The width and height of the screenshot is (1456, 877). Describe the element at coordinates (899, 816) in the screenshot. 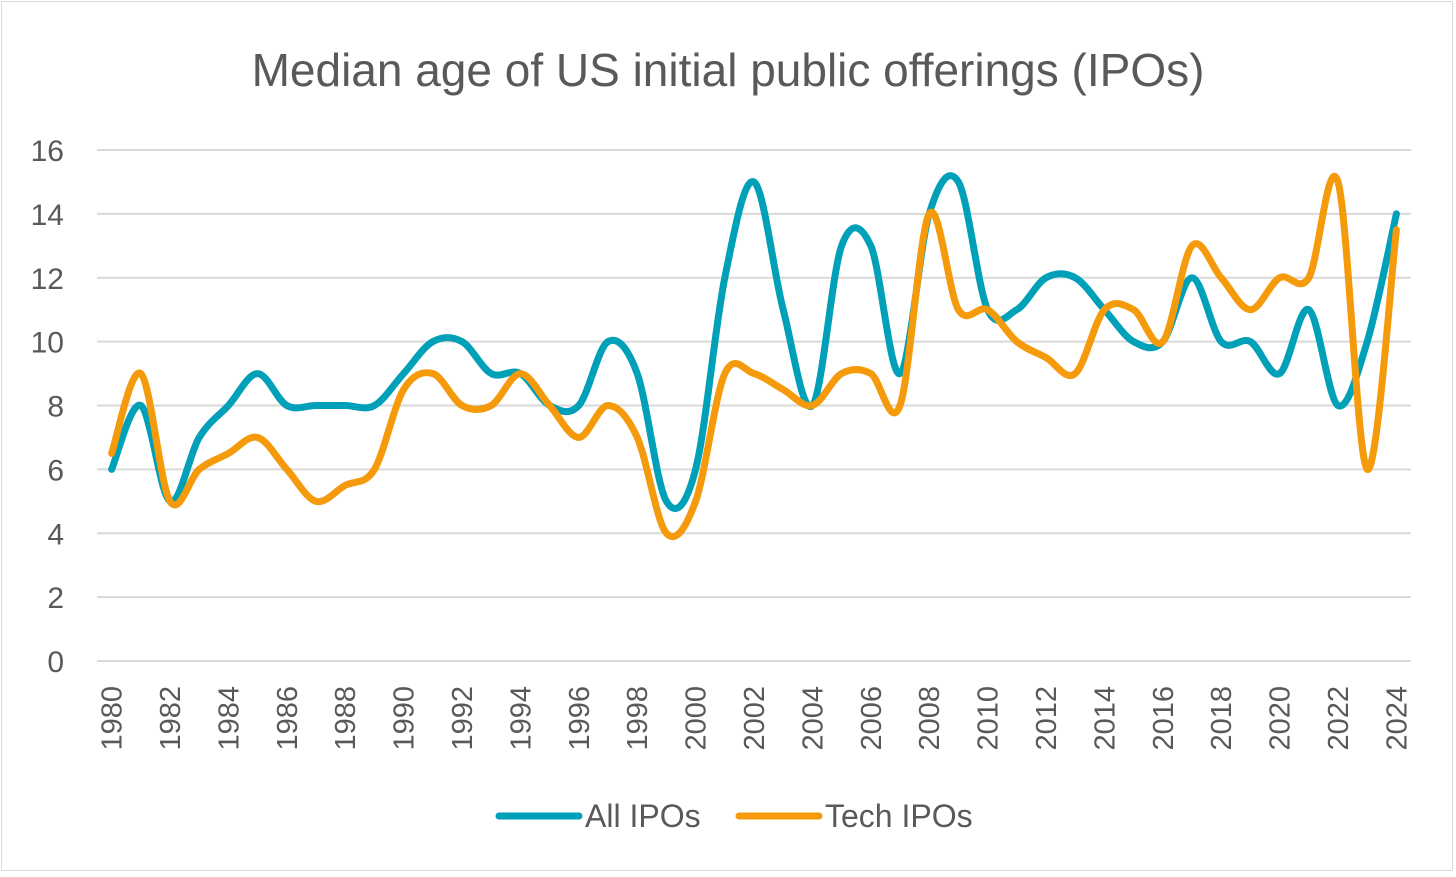

I see `legend-label: Tech IPOs` at that location.